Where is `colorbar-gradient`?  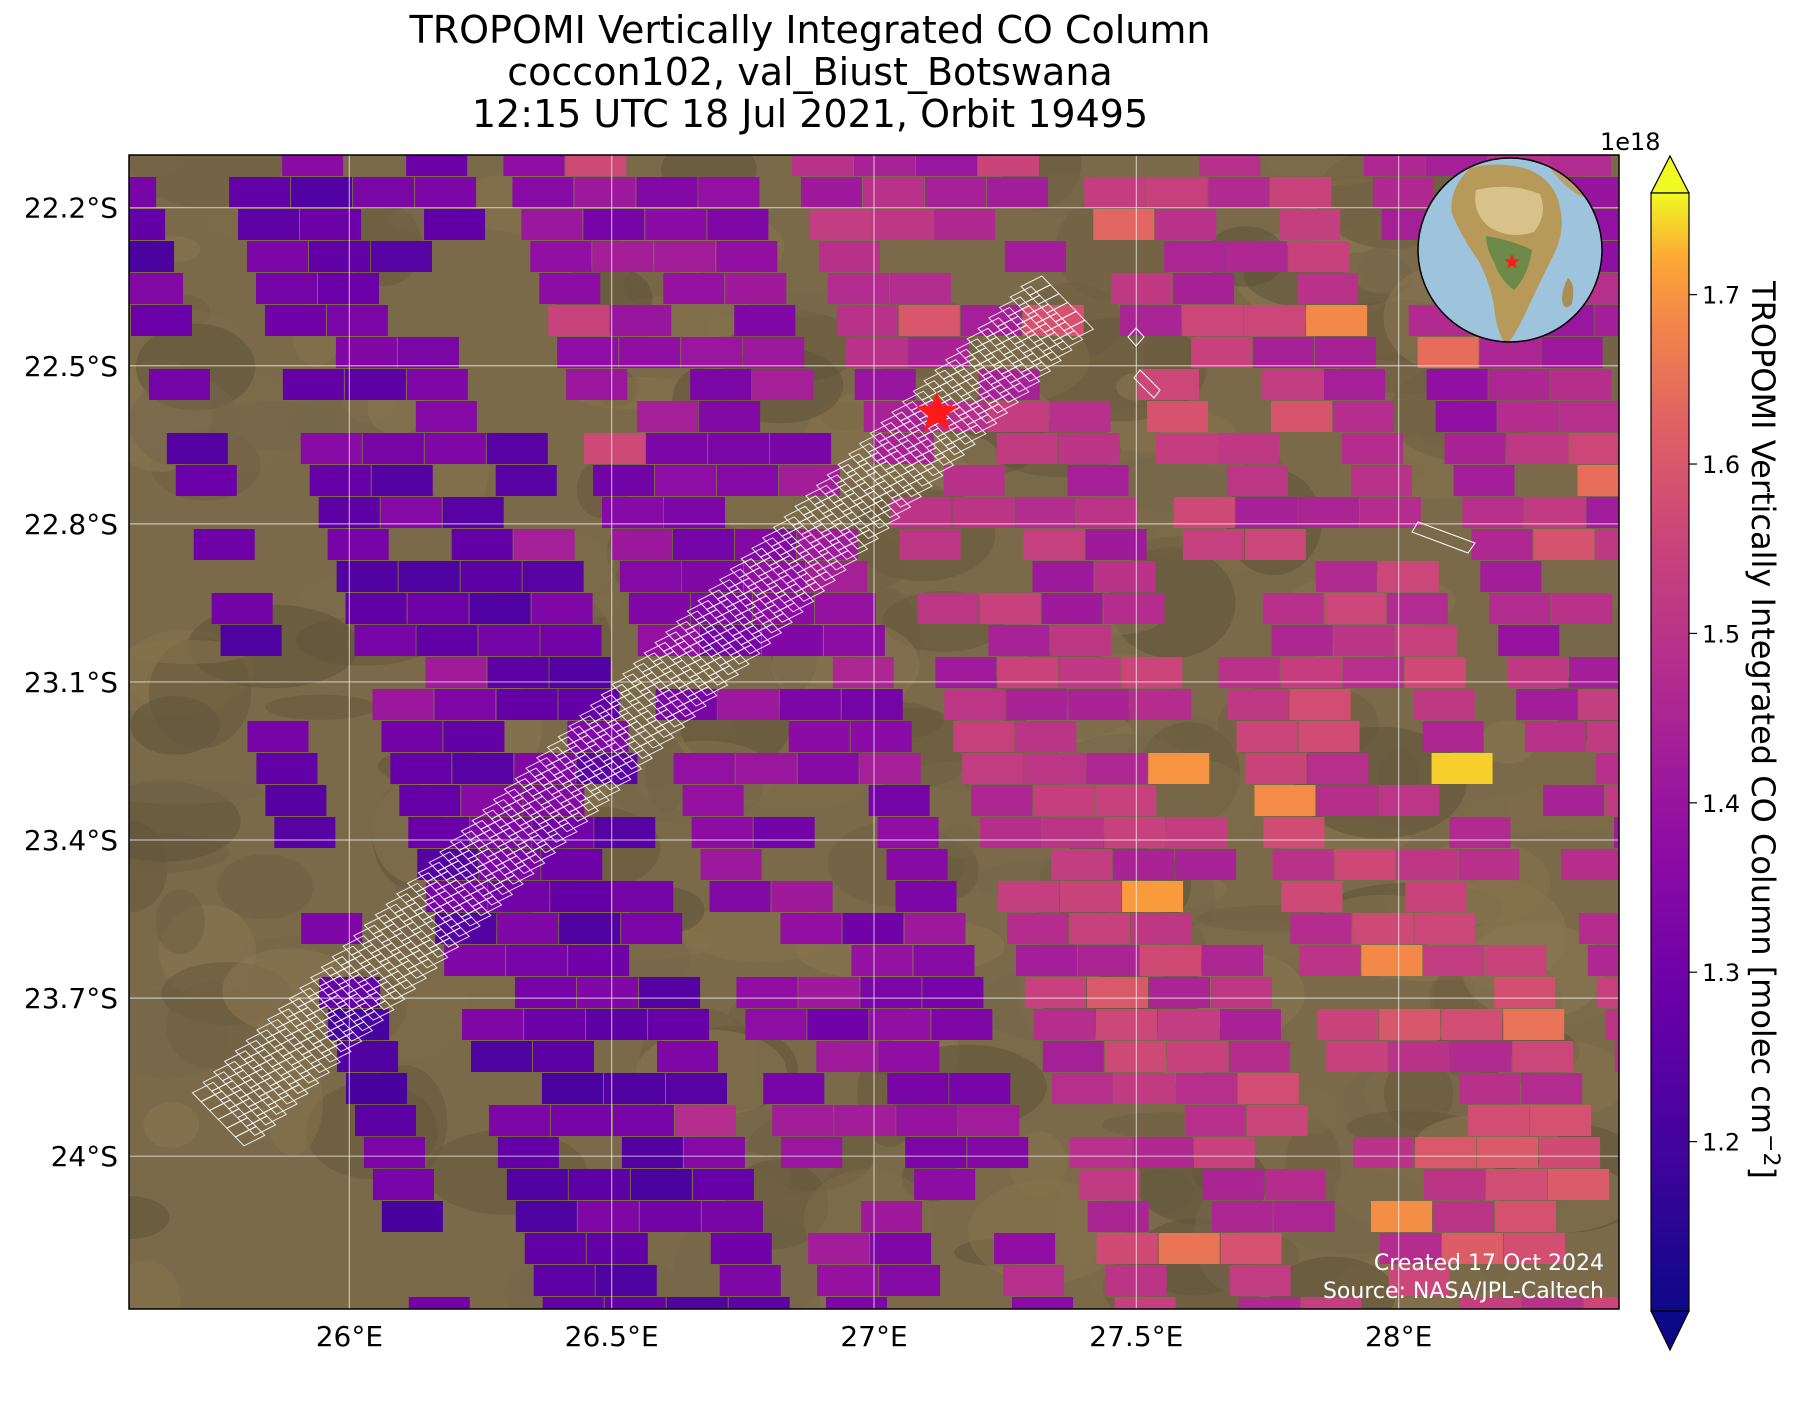 colorbar-gradient is located at coordinates (1670, 752).